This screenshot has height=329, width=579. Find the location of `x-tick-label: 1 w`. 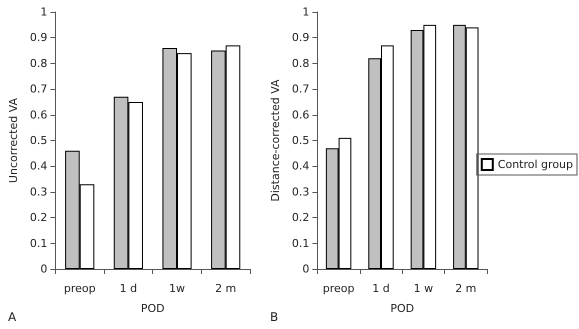

x-tick-label: 1 w is located at coordinates (424, 288).